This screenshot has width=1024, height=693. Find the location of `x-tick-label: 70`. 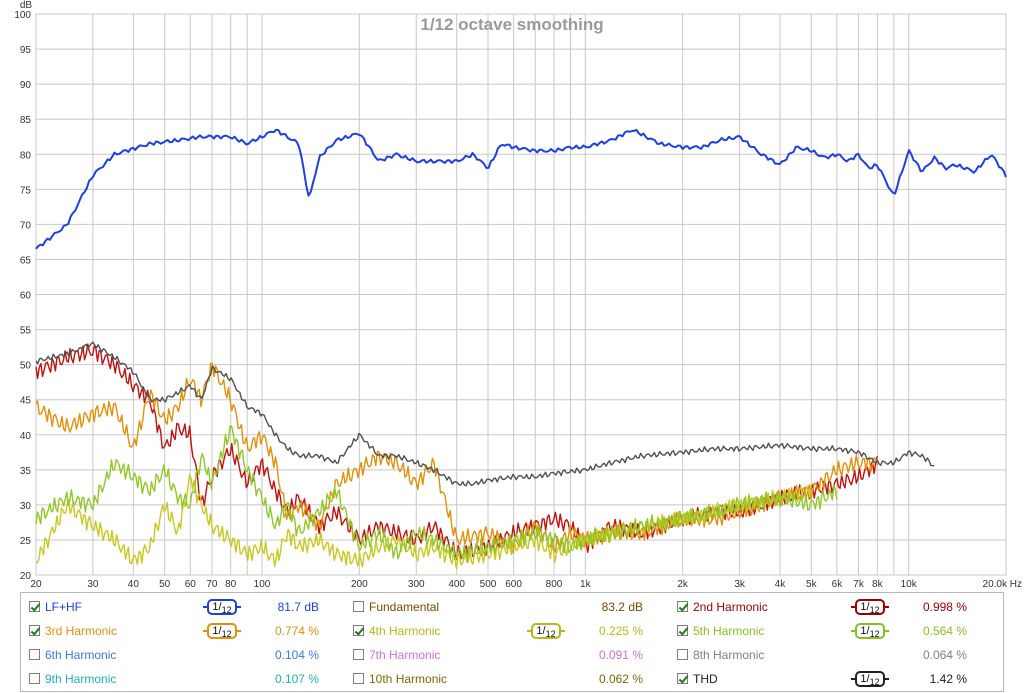

x-tick-label: 70 is located at coordinates (212, 584).